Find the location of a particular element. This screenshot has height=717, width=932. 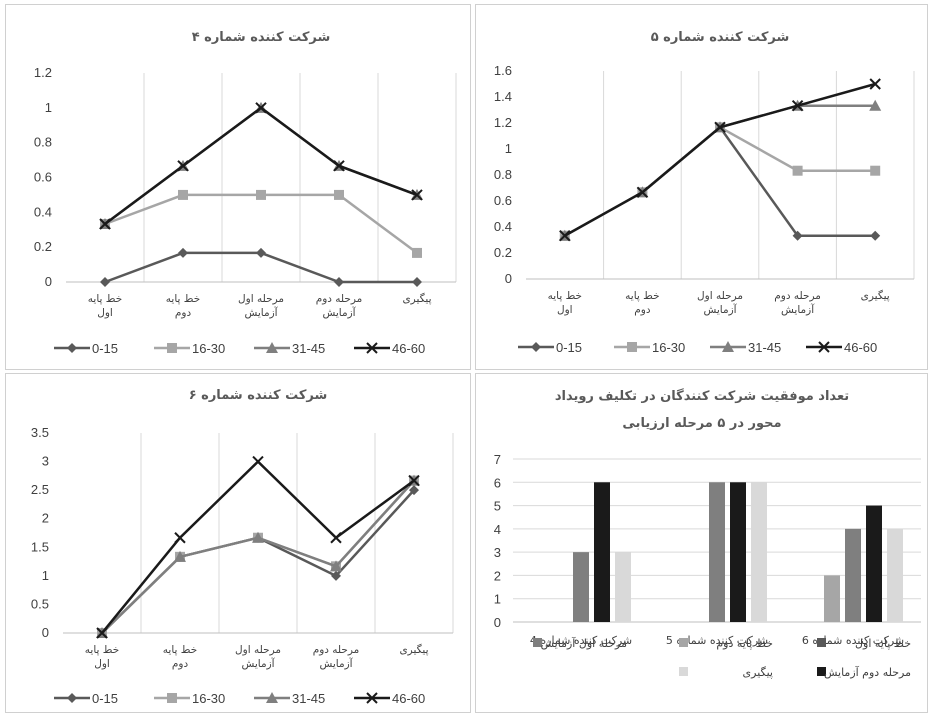

y-tick-label: 6 is located at coordinates (497, 482).